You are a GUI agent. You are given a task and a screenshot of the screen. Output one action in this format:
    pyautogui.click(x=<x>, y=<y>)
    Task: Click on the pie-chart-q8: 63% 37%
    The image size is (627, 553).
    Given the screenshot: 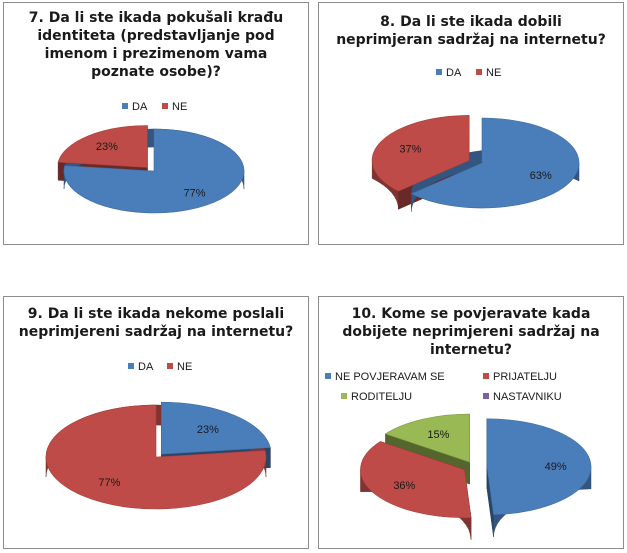 What is the action you would take?
    pyautogui.click(x=475, y=163)
    